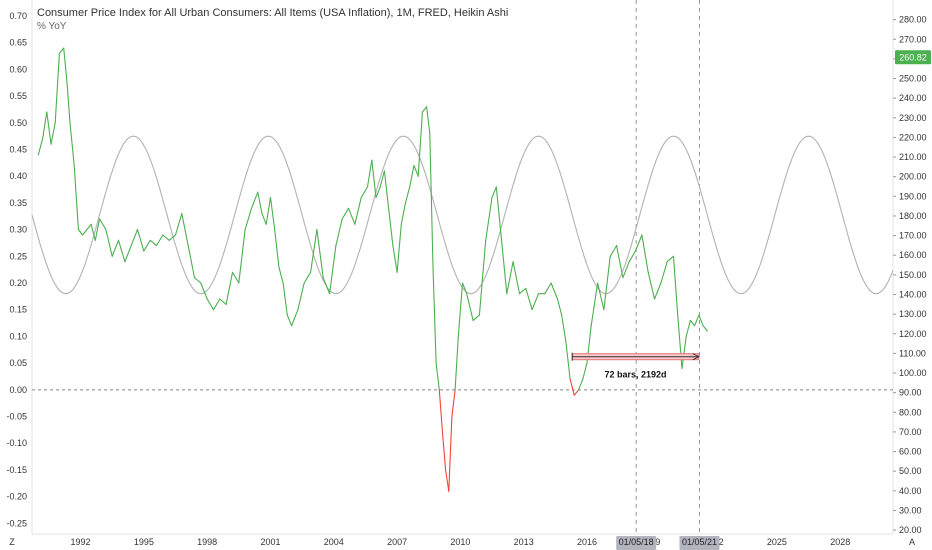 The width and height of the screenshot is (932, 550). Describe the element at coordinates (912, 353) in the screenshot. I see `right-axis-tick-label: 110.00` at that location.